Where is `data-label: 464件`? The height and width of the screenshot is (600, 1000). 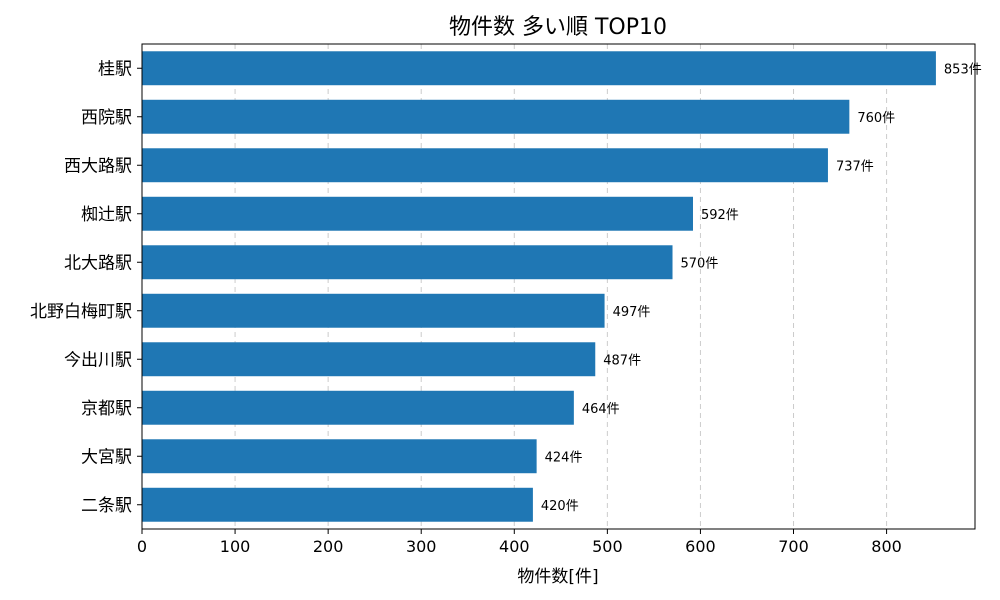 data-label: 464件 is located at coordinates (601, 409).